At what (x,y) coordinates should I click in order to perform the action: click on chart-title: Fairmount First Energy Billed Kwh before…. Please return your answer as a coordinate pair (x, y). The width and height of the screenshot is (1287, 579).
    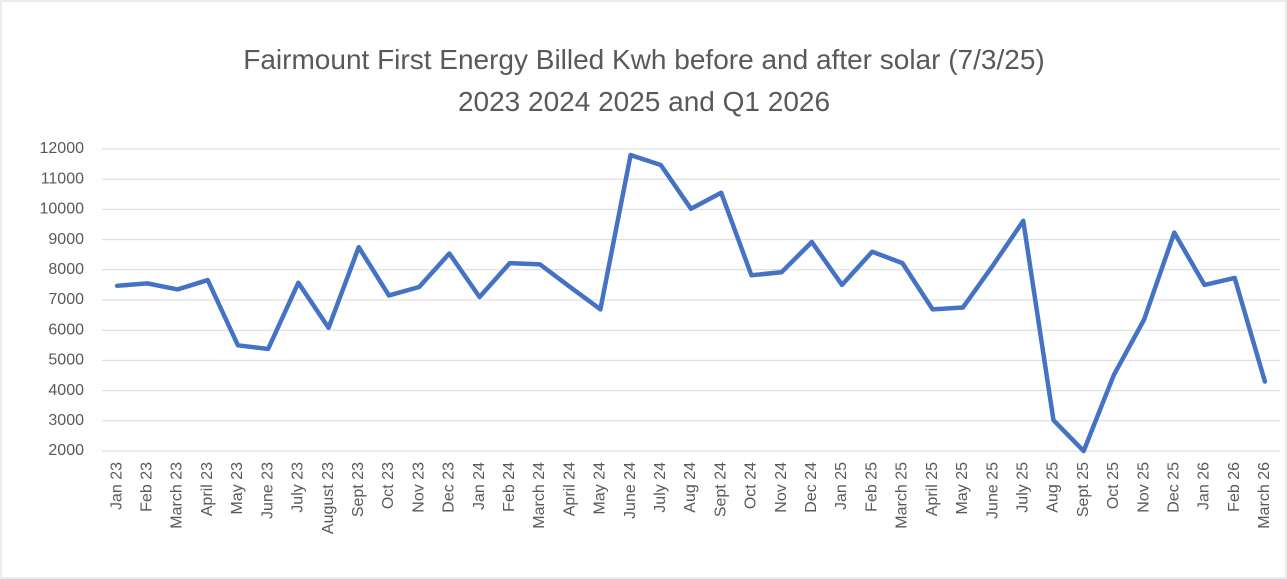
    Looking at the image, I should click on (643, 59).